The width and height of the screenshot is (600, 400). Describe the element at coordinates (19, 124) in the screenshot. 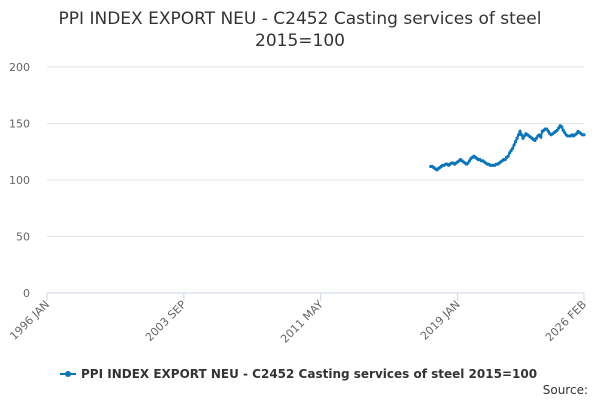

I see `y-tick-label: 150` at that location.